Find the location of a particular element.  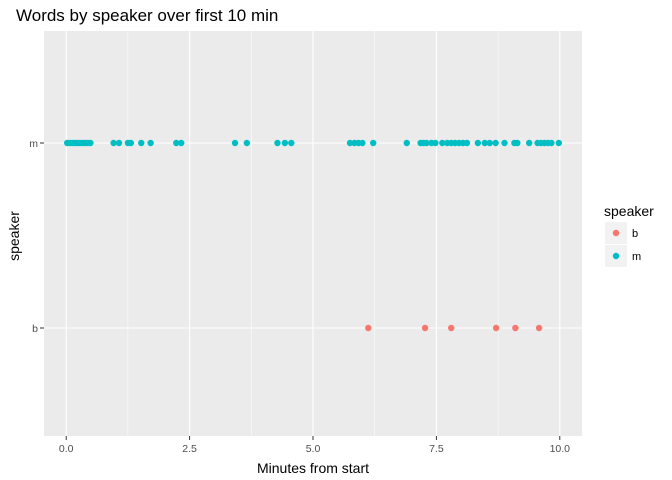

legend-marker-b is located at coordinates (616, 233).